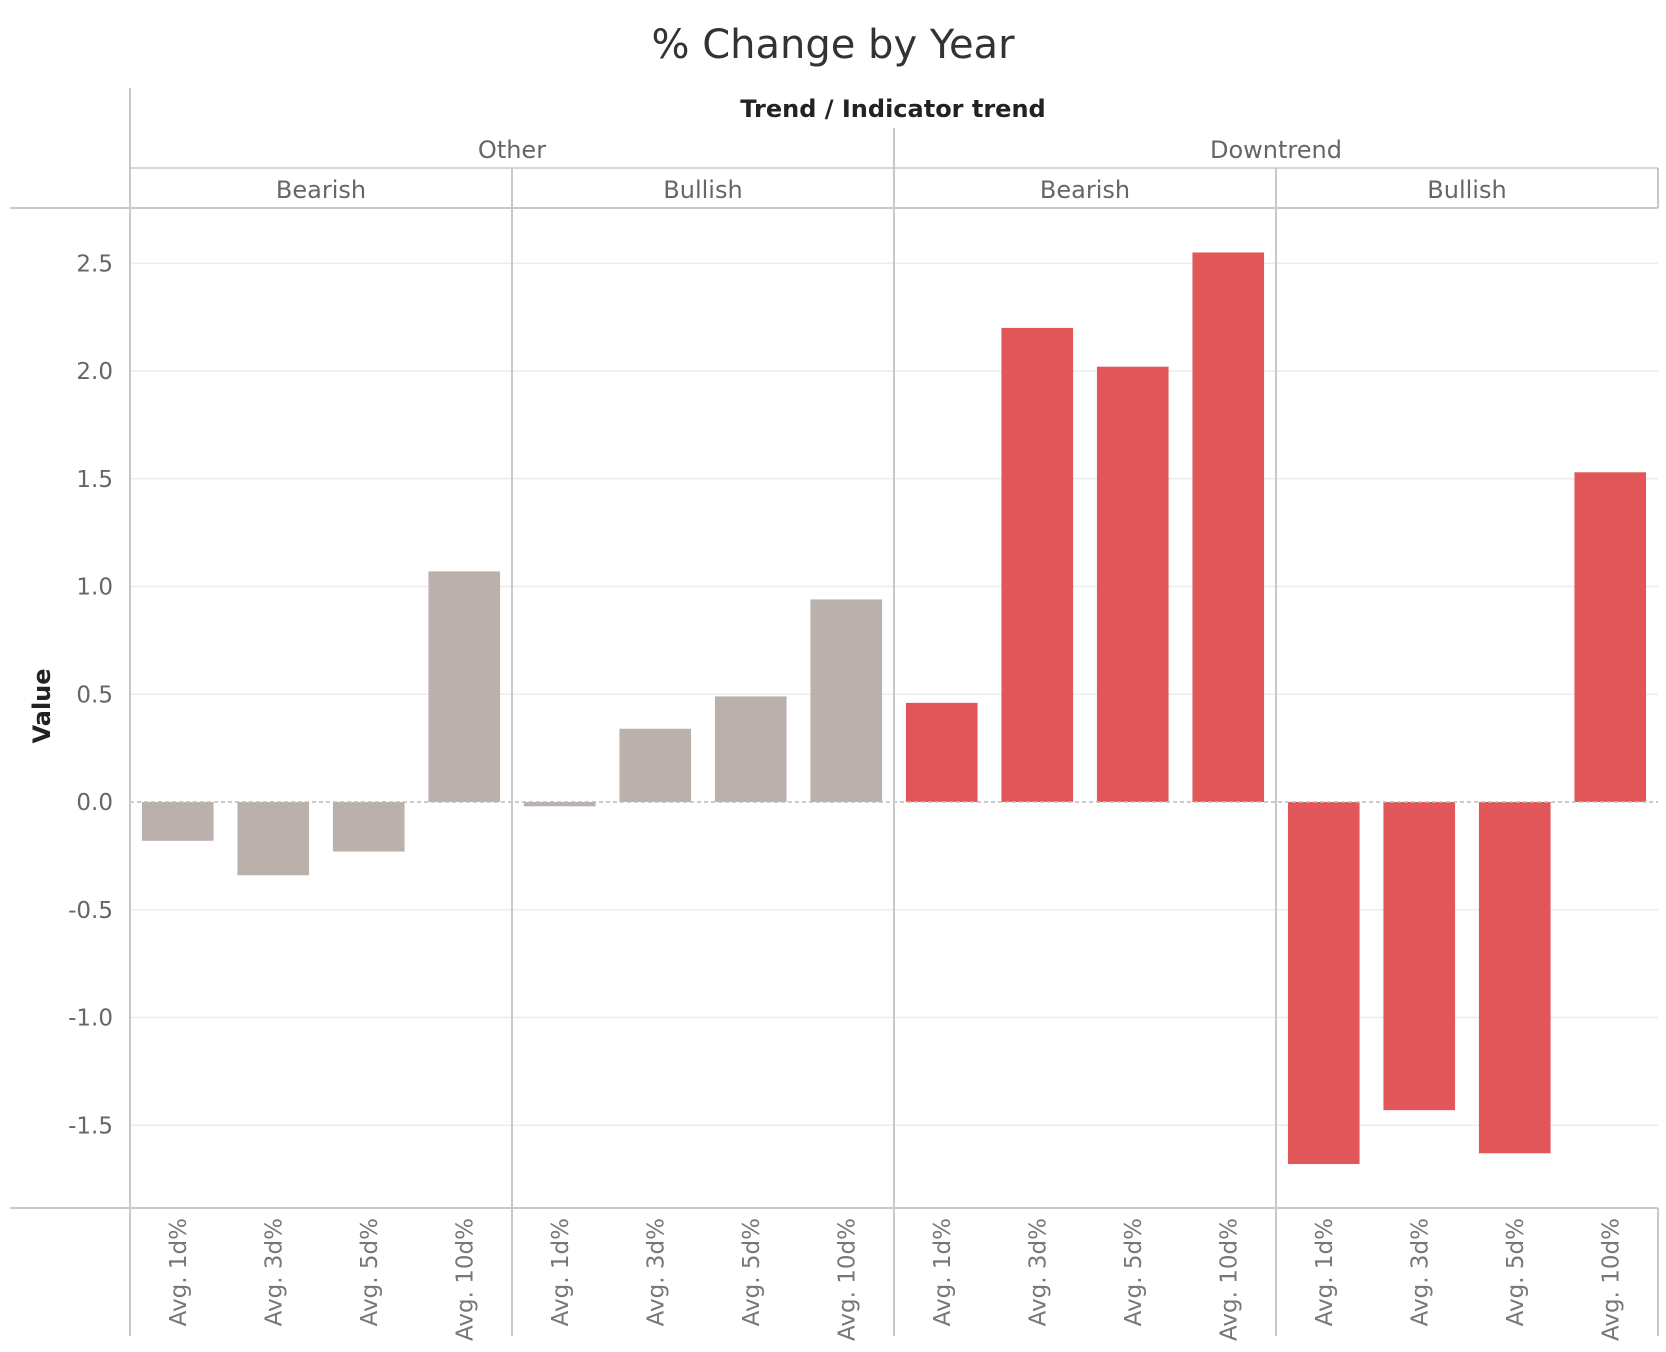 The width and height of the screenshot is (1666, 1352). I want to click on y-tick-label: 0.5, so click(94, 695).